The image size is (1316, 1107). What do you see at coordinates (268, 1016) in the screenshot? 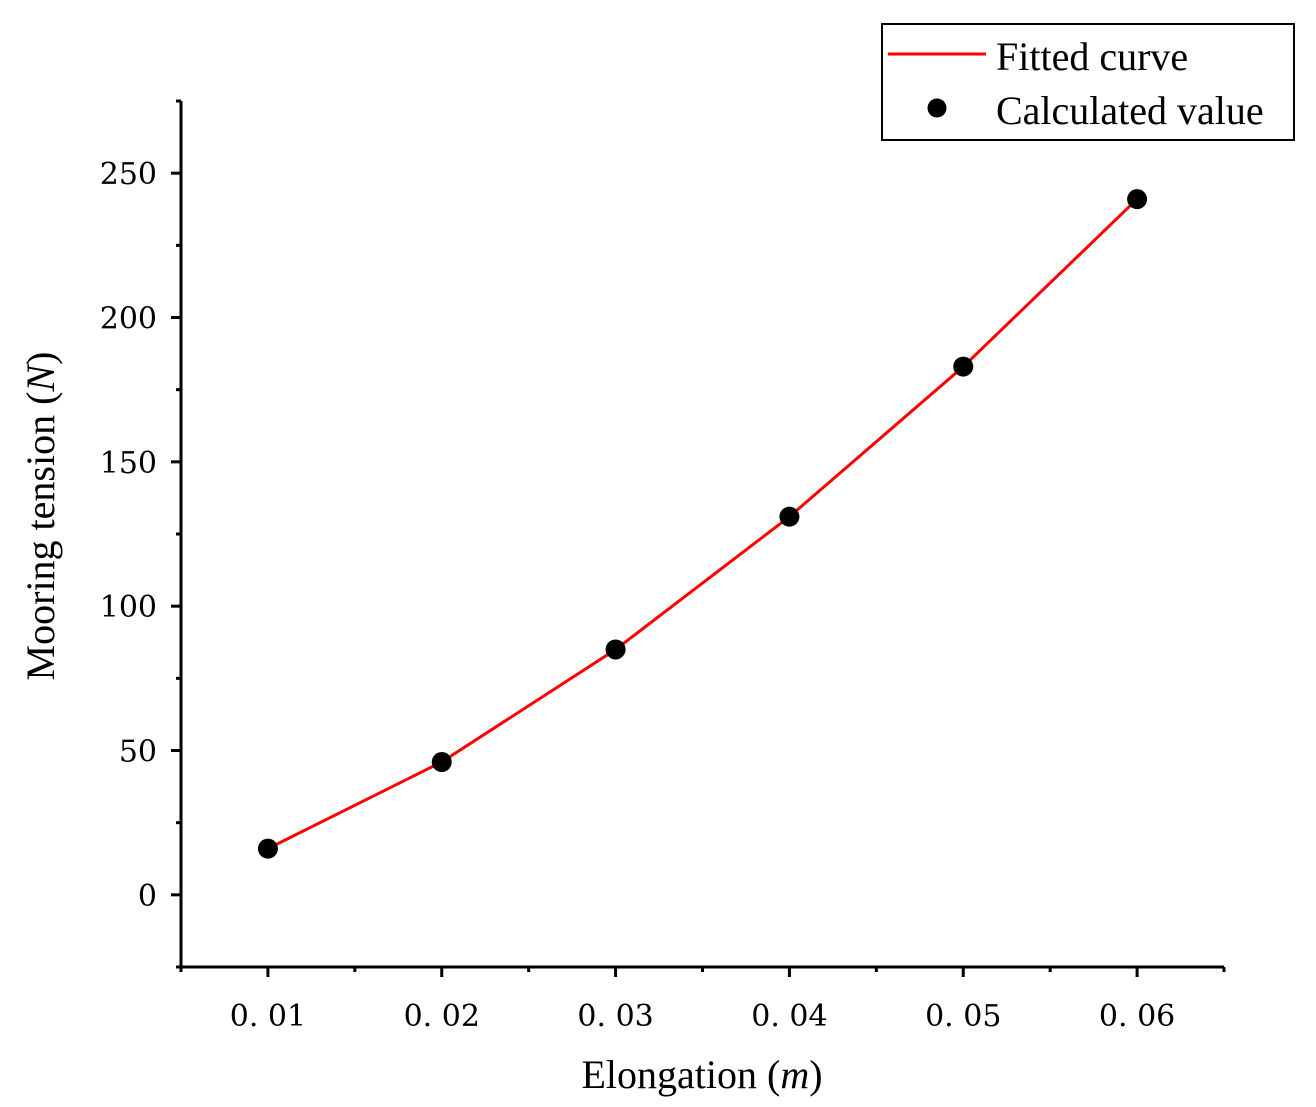
I see `x-tick-label: 0. 01` at bounding box center [268, 1016].